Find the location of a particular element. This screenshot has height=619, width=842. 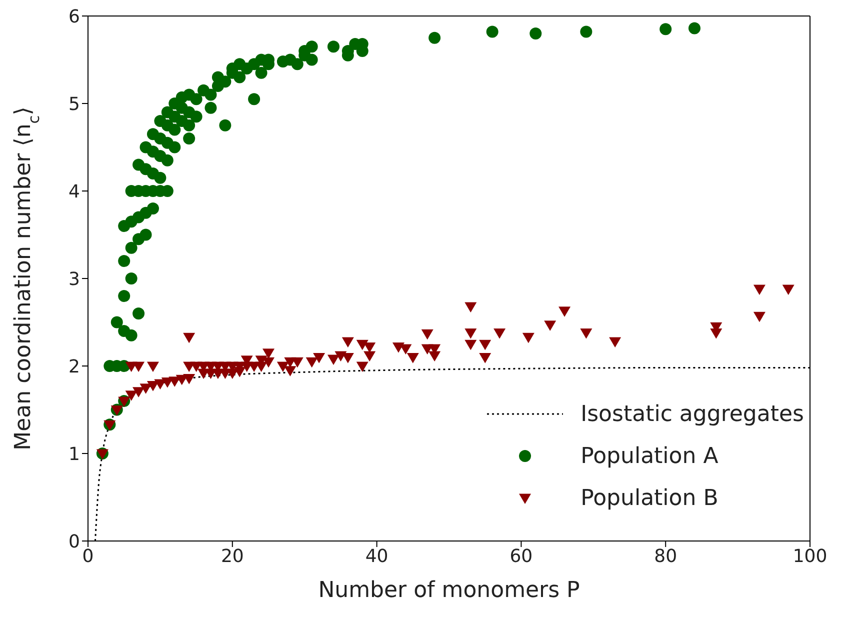

legend-label: Population B is located at coordinates (649, 498).